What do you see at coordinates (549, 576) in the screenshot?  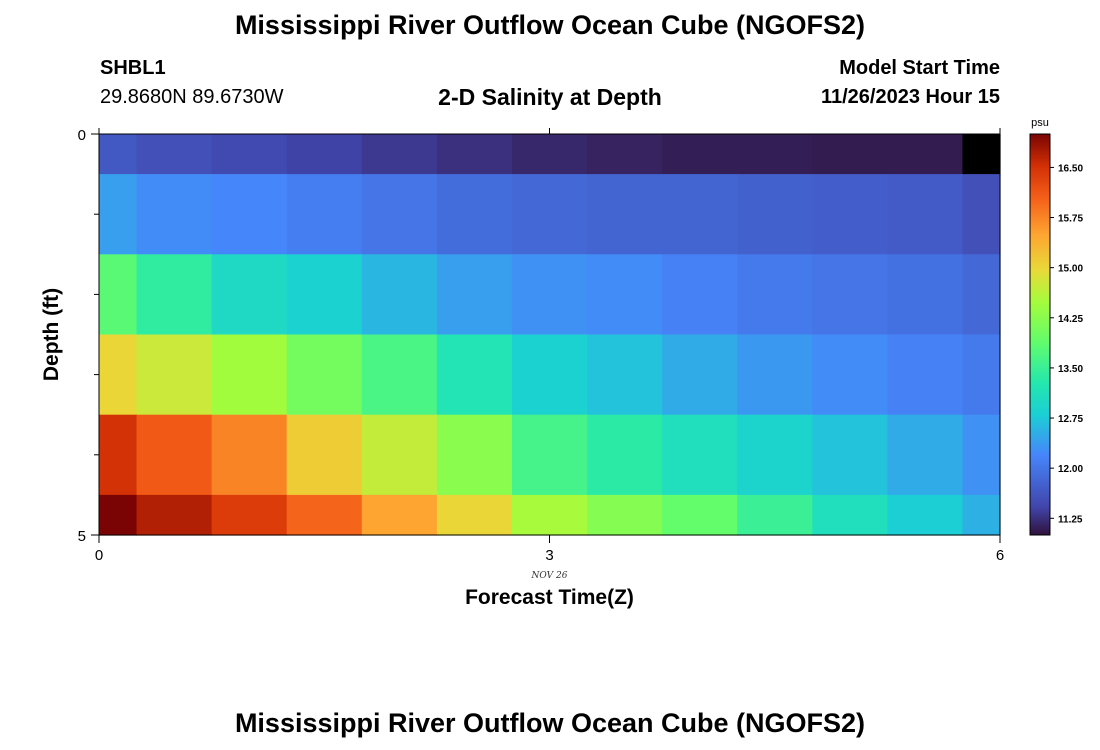 I see `date-label: NOV 26` at bounding box center [549, 576].